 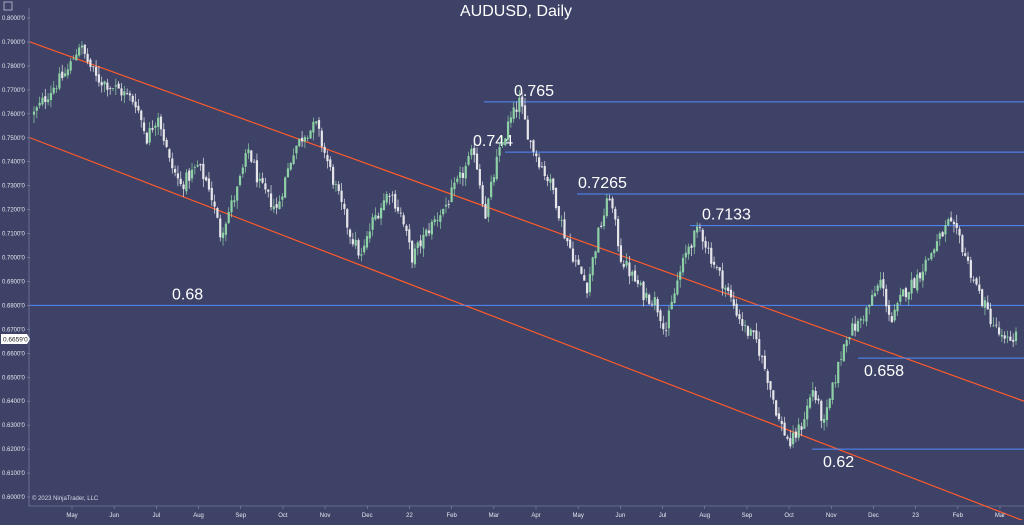 What do you see at coordinates (13, 163) in the screenshot?
I see `y-tick-label: 0.7400'0` at bounding box center [13, 163].